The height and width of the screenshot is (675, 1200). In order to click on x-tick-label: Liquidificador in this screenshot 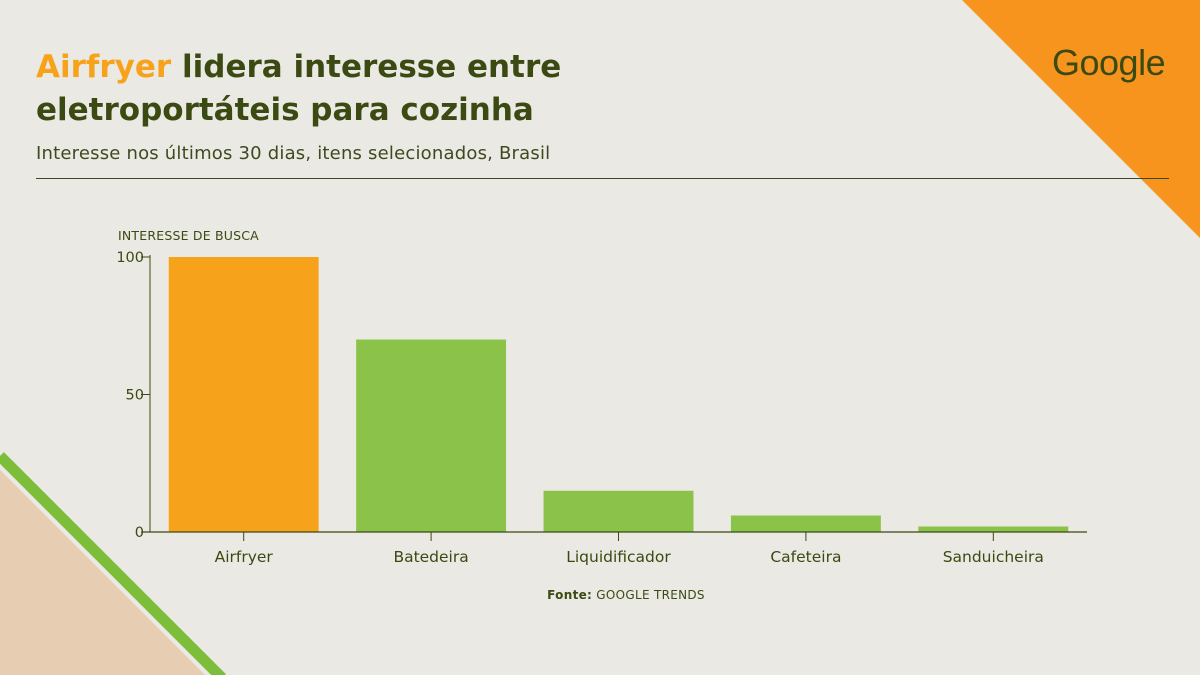, I will do `click(618, 557)`.